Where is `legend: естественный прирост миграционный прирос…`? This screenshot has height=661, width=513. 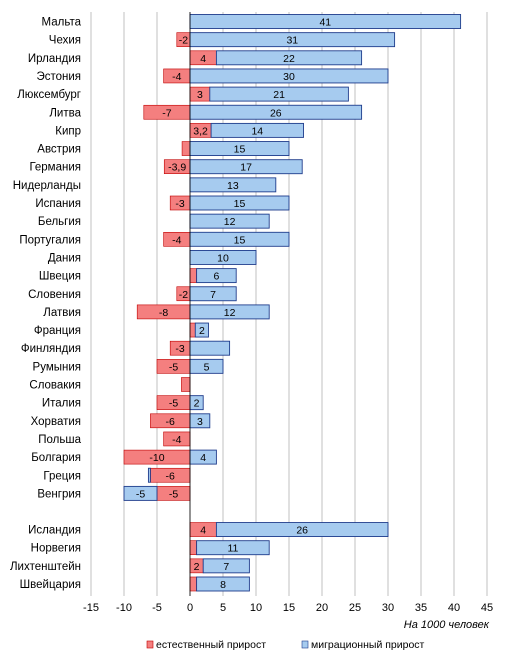 legend: естественный прирост миграционный прирос… is located at coordinates (285, 645).